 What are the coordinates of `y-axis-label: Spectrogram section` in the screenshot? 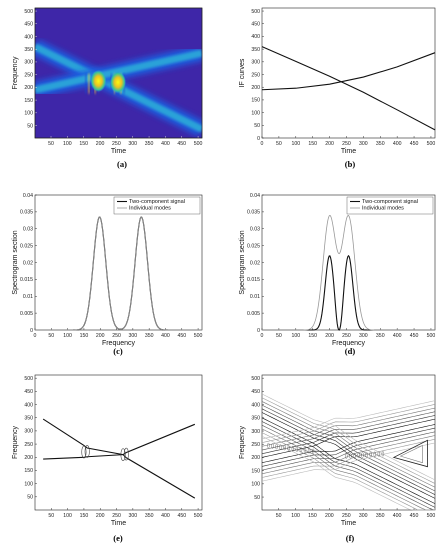 It's located at (15, 262).